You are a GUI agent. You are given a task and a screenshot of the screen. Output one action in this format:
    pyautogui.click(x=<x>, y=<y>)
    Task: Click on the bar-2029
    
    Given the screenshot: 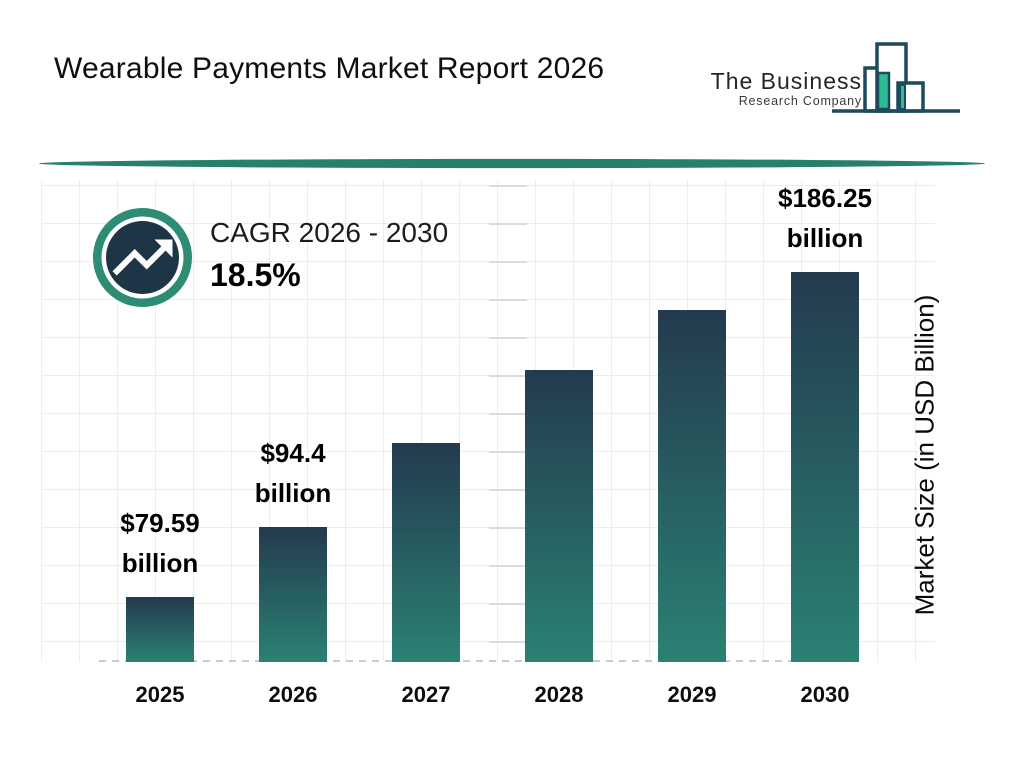 What is the action you would take?
    pyautogui.click(x=692, y=486)
    